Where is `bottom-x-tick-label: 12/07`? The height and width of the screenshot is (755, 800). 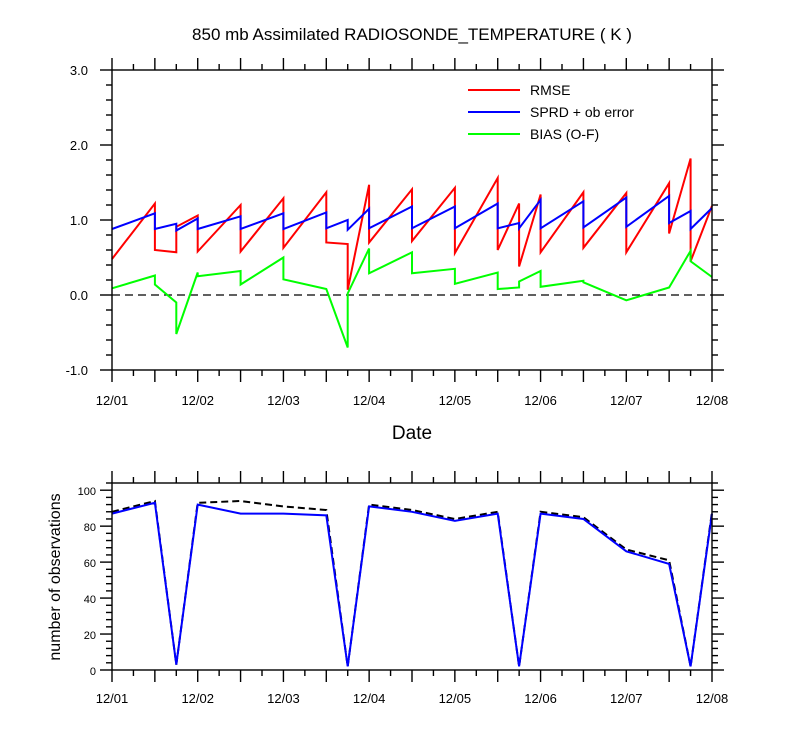 bottom-x-tick-label: 12/07 is located at coordinates (626, 698).